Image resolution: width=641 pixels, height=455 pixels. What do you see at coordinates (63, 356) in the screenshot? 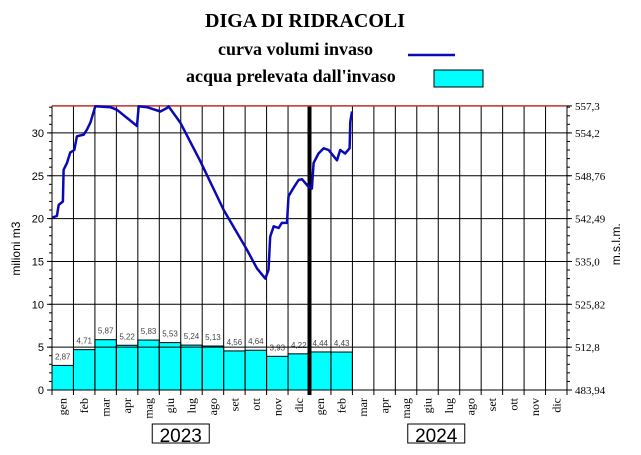
I see `bar-label: 2,87` at bounding box center [63, 356].